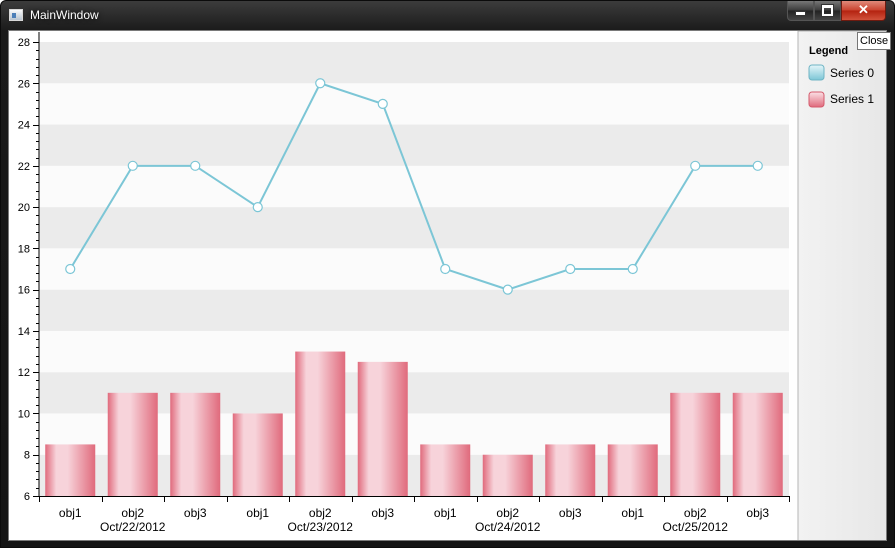 This screenshot has width=895, height=548. I want to click on x-group-label: Oct/23/2012, so click(321, 527).